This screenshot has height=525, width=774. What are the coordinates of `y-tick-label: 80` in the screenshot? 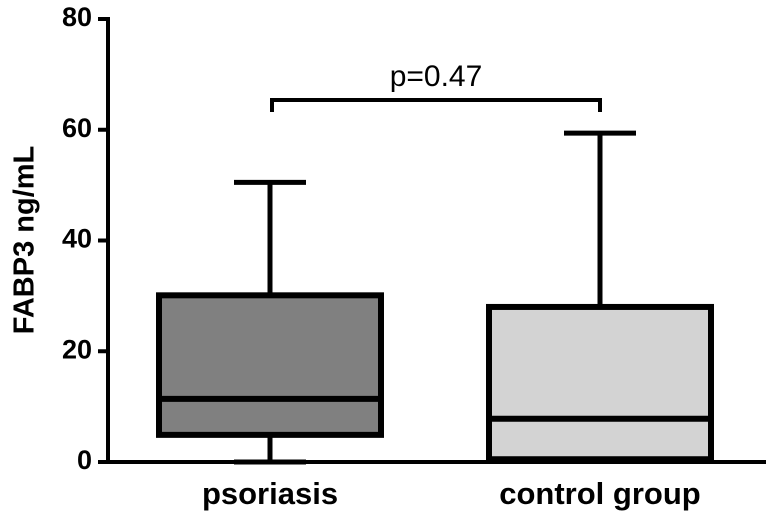 It's located at (77, 17).